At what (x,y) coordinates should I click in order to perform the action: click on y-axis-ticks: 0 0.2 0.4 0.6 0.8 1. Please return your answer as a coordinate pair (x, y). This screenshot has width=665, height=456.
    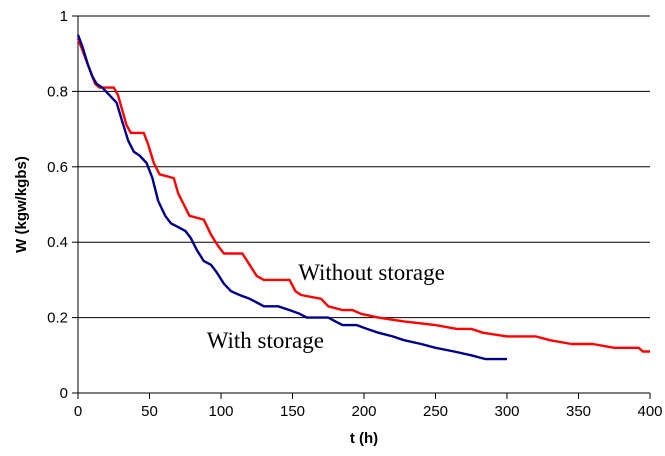
    Looking at the image, I should click on (62, 205).